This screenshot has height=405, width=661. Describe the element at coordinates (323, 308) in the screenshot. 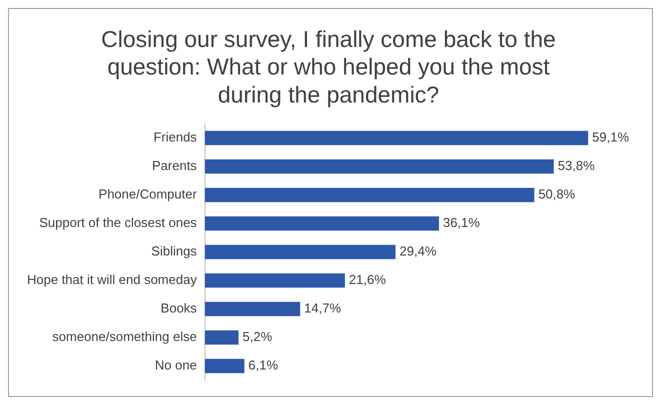

I see `data-label: 14,7%` at that location.